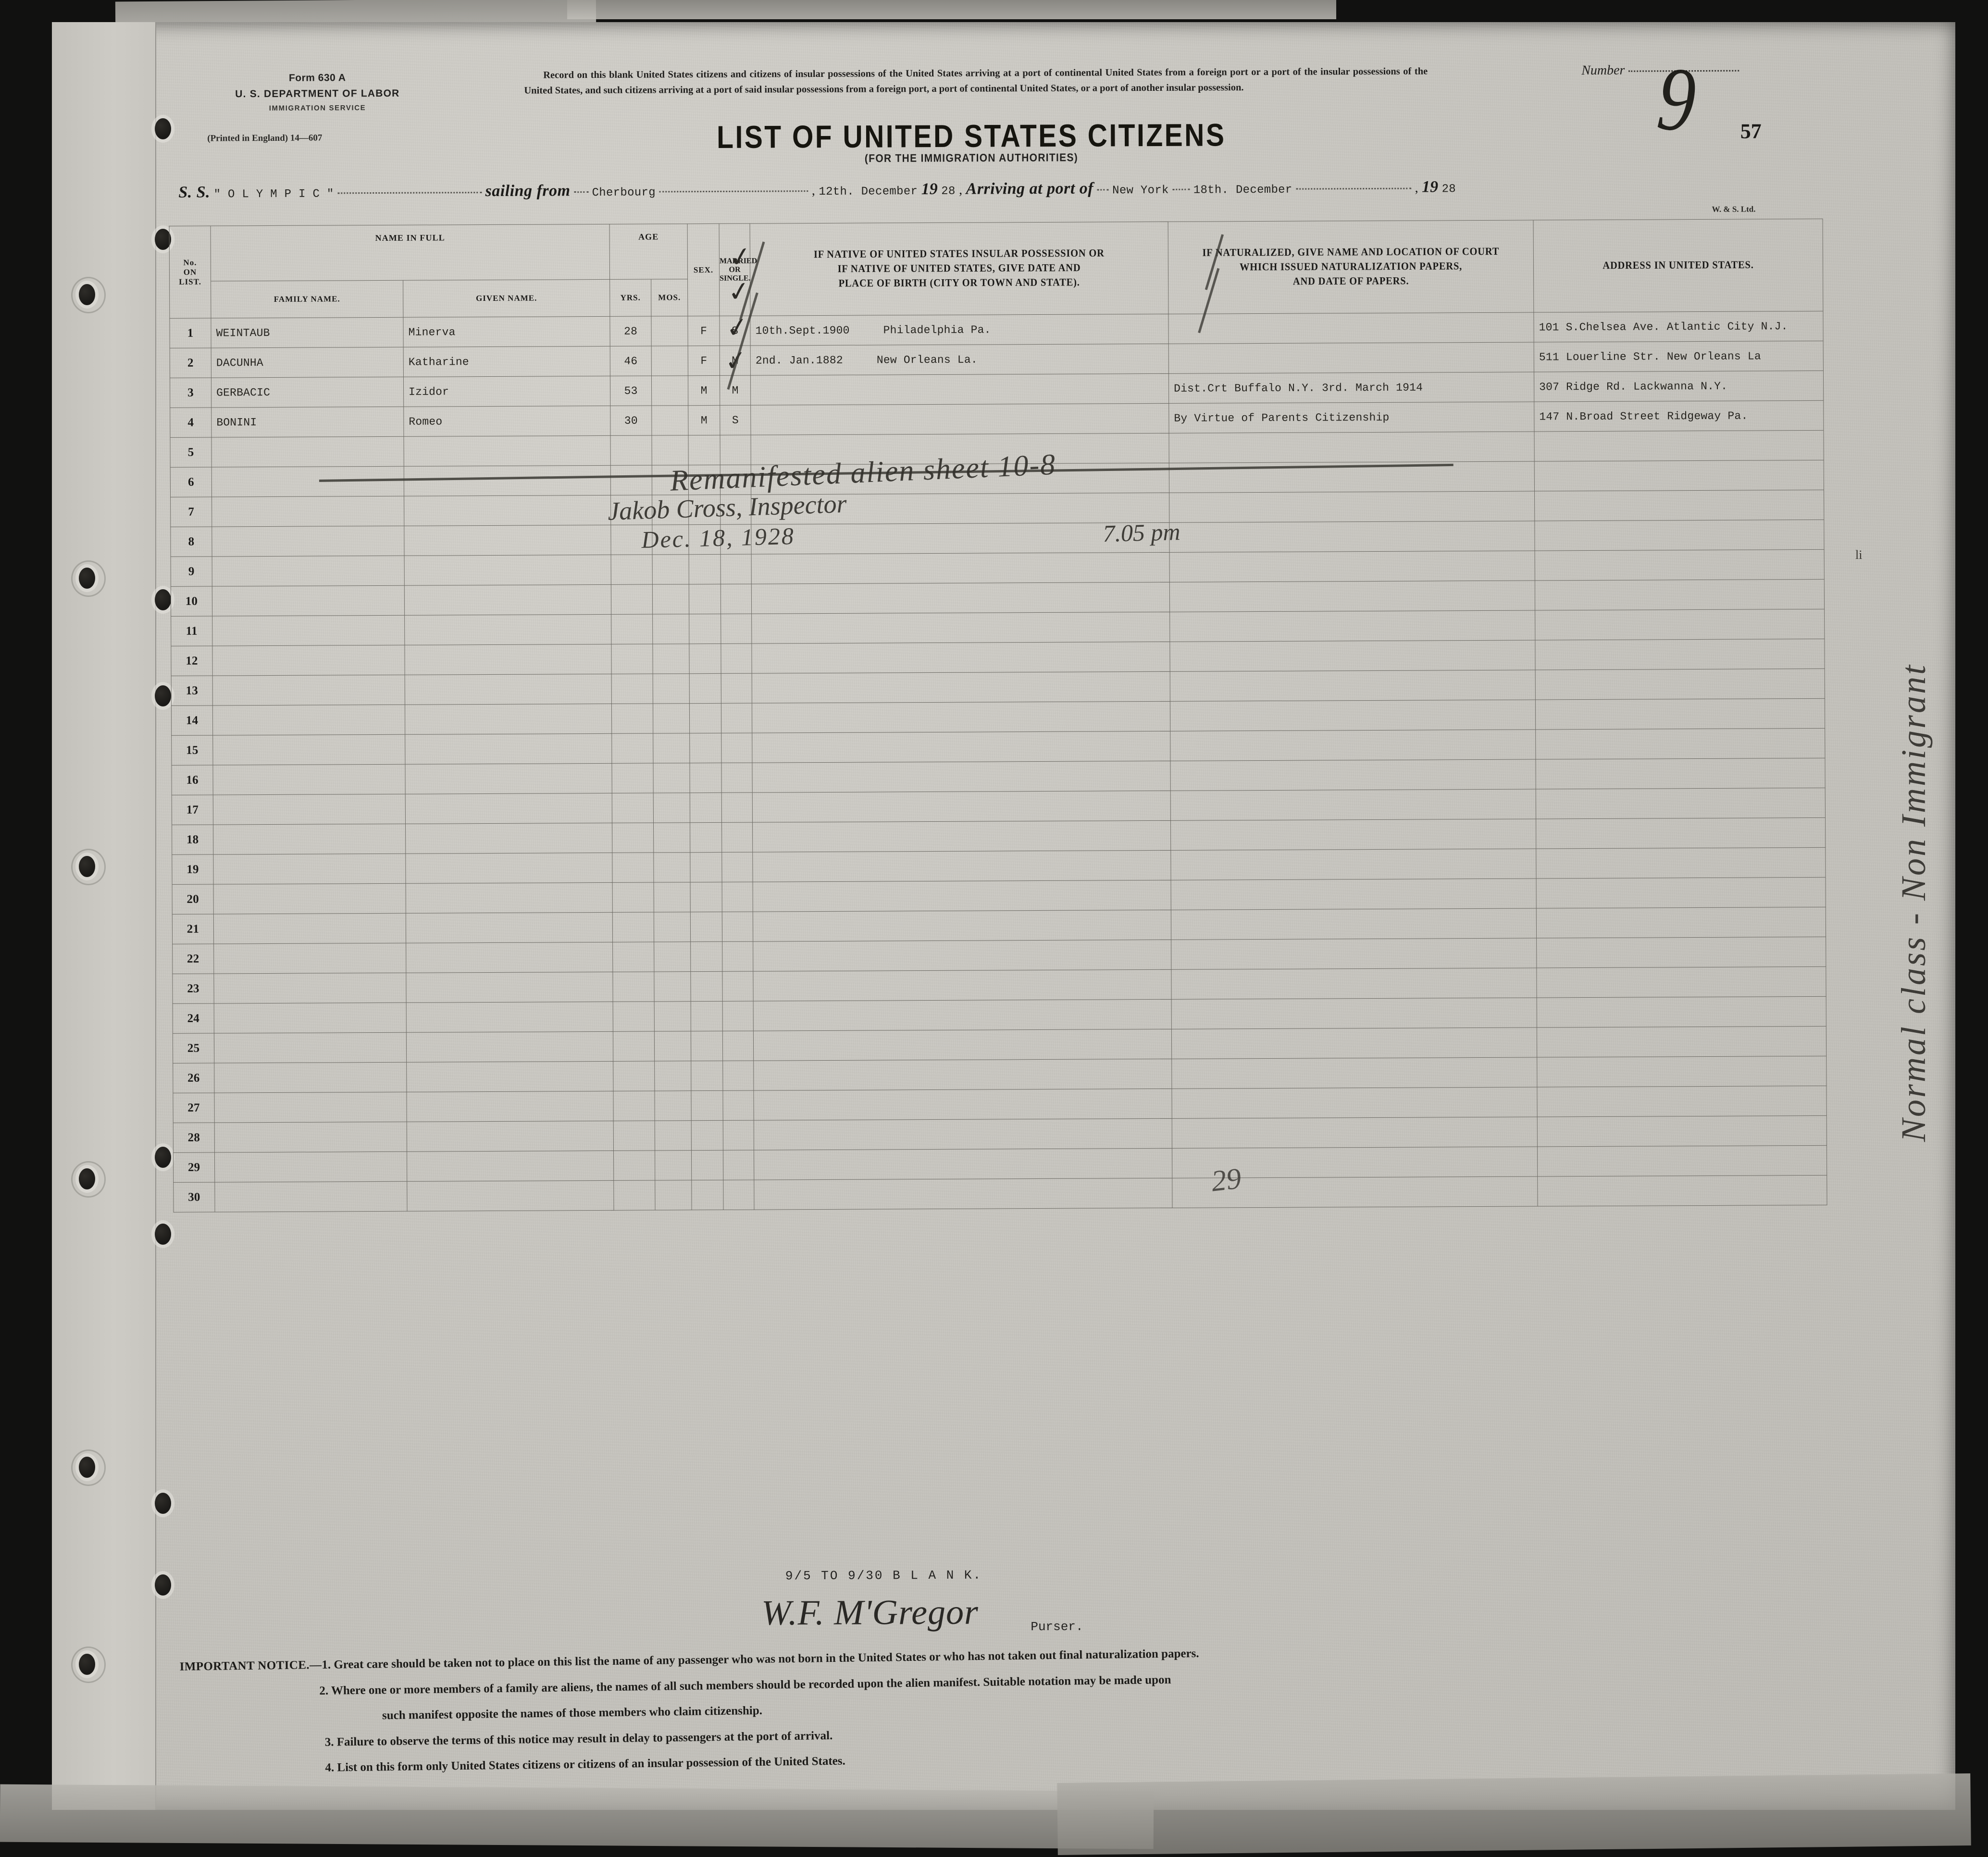 This screenshot has width=1988, height=1857. I want to click on cell-marital-status: S, so click(735, 420).